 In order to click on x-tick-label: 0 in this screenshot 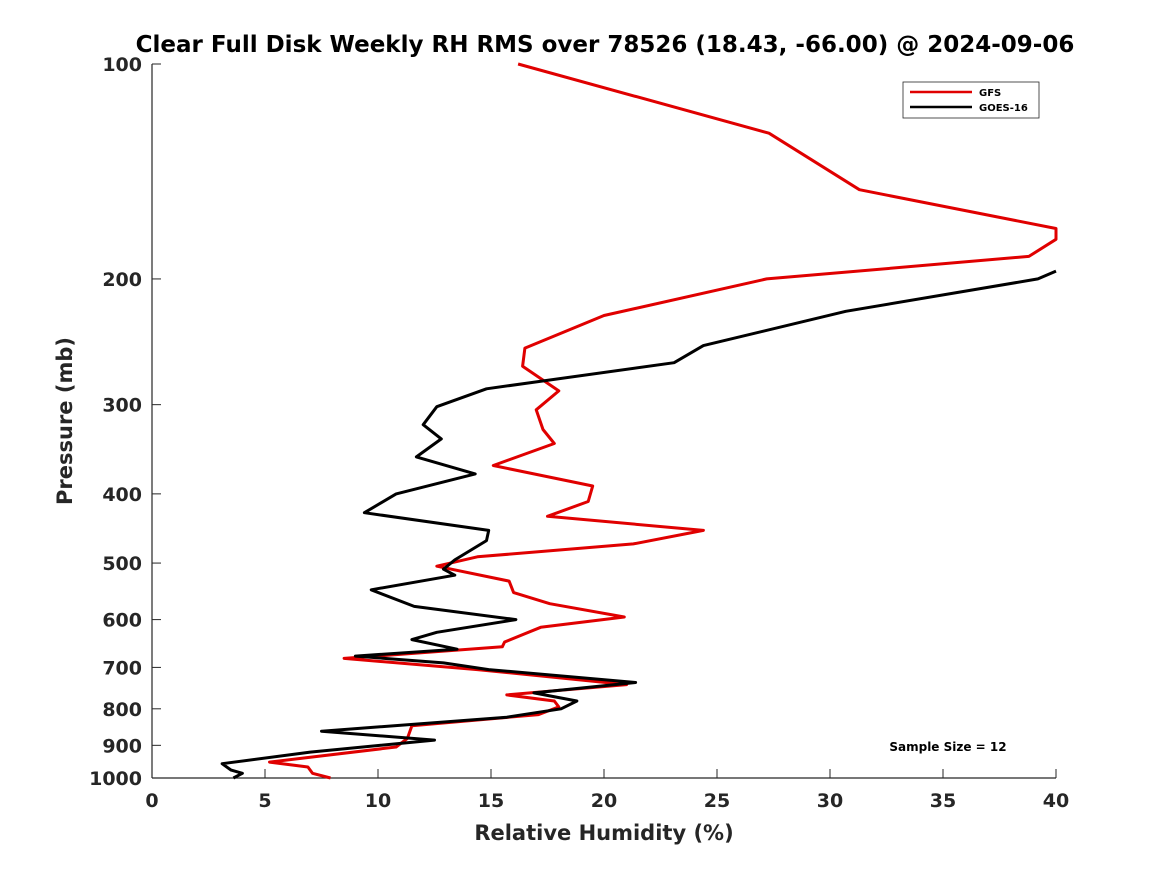, I will do `click(151, 801)`.